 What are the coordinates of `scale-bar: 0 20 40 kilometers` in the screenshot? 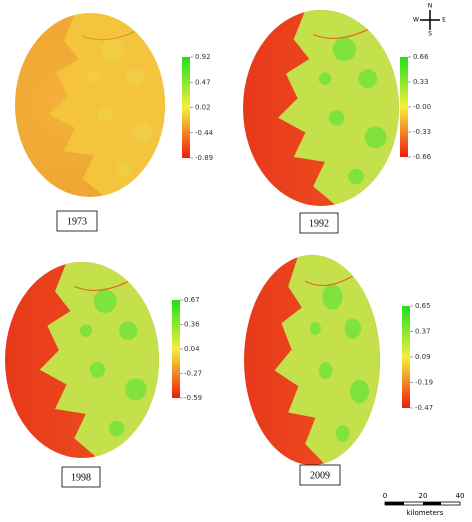 It's located at (424, 504).